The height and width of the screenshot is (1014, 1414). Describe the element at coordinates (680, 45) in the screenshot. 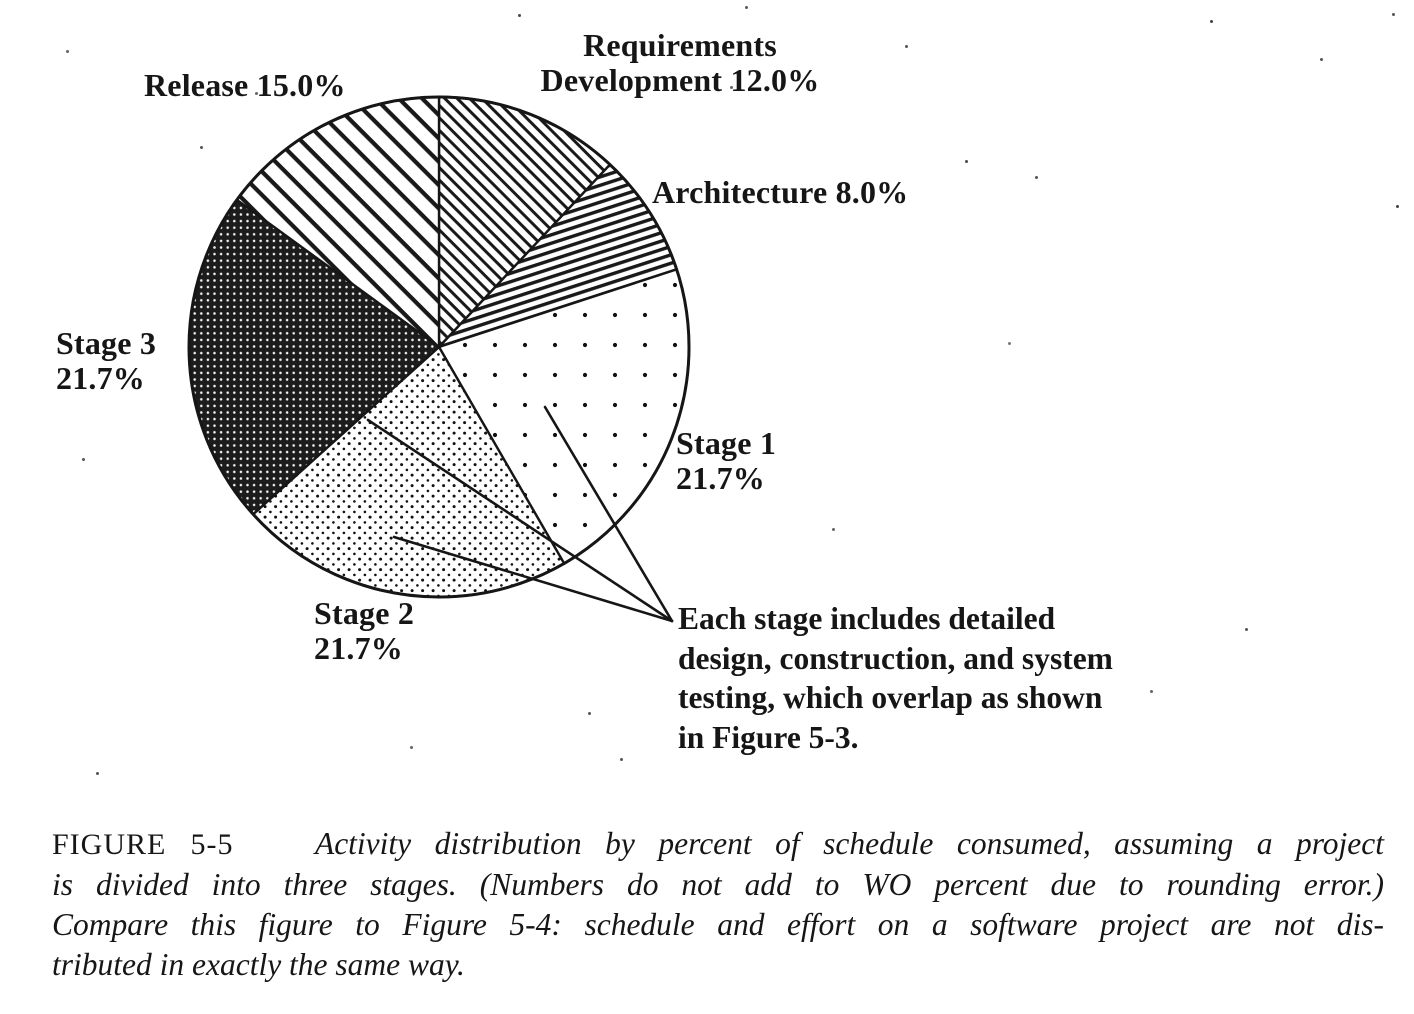

I see `label-line: Requirements` at that location.